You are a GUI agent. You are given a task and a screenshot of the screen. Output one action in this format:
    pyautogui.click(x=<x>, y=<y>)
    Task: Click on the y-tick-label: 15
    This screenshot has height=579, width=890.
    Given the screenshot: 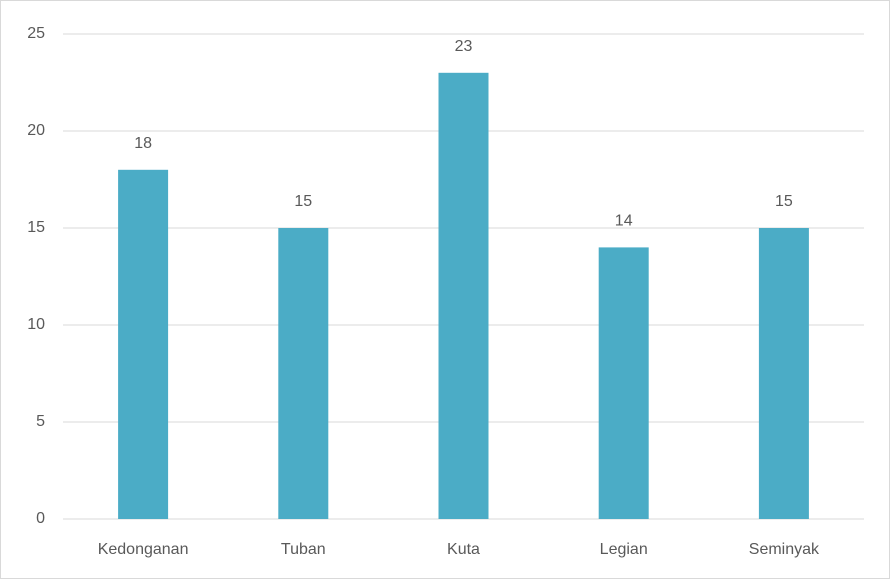 What is the action you would take?
    pyautogui.click(x=36, y=227)
    